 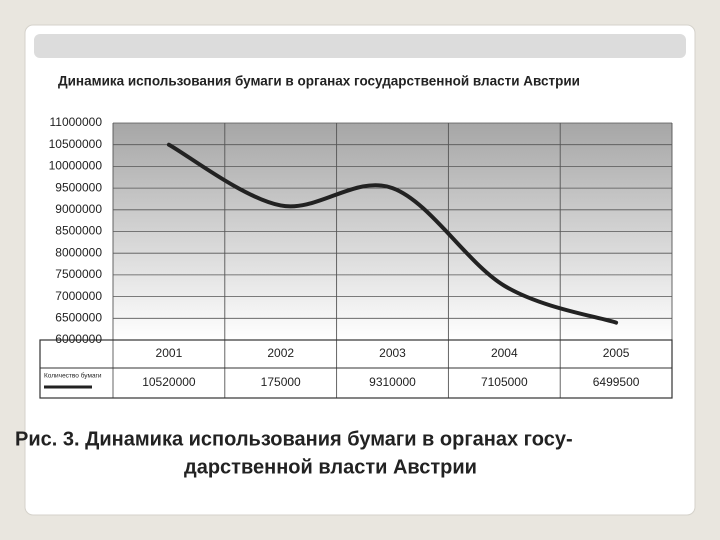 What do you see at coordinates (78, 209) in the screenshot?
I see `y-tick-label: 9000000` at bounding box center [78, 209].